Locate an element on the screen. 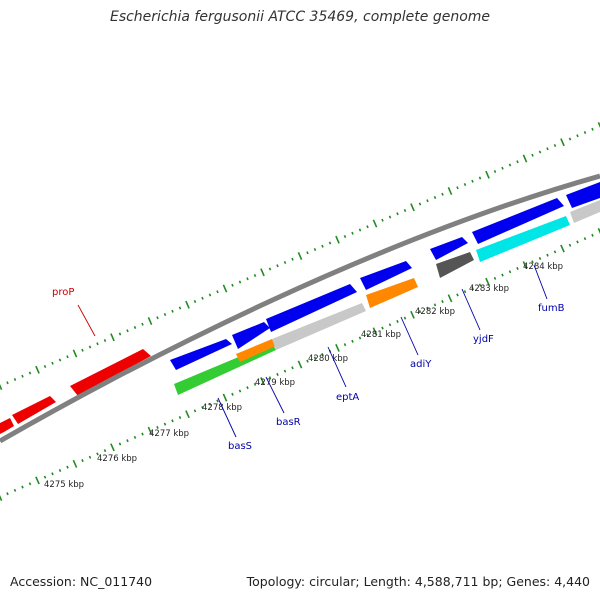 The height and width of the screenshot is (600, 600). scale-label: 4278 kbp is located at coordinates (222, 408).